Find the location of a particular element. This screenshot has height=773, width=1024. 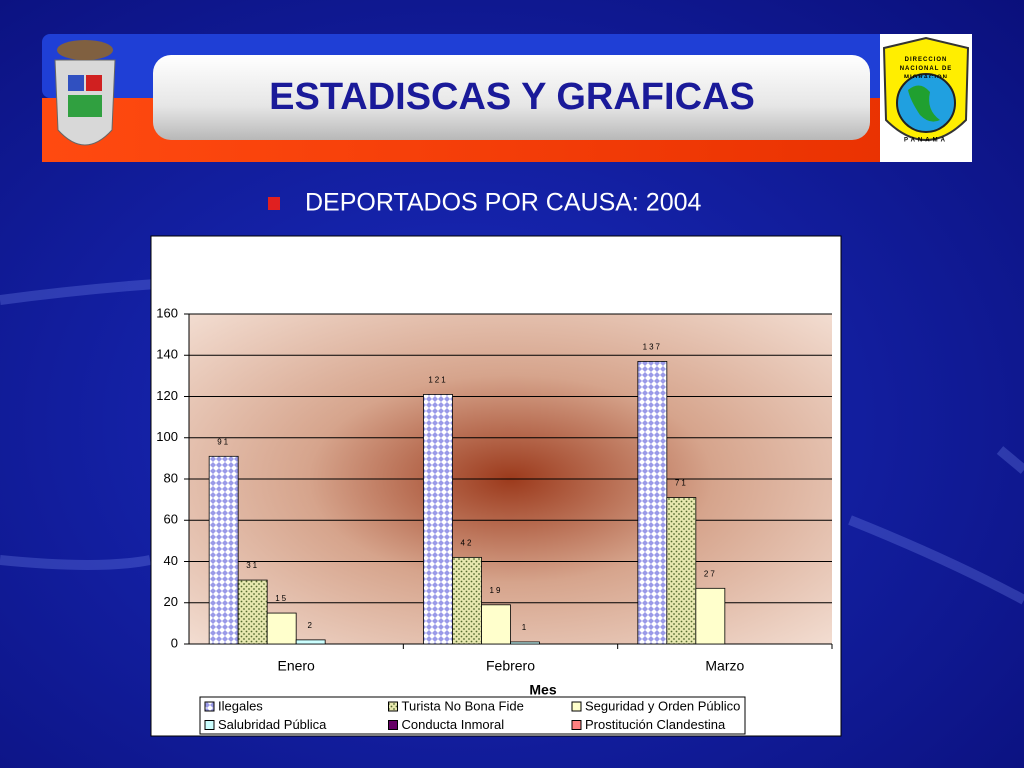

x-axis-label: Mes is located at coordinates (542, 690).